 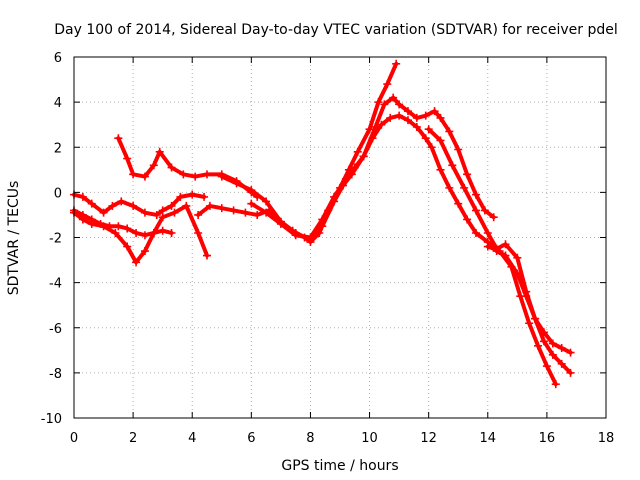 I want to click on x-tick-label: 8, so click(x=310, y=438).